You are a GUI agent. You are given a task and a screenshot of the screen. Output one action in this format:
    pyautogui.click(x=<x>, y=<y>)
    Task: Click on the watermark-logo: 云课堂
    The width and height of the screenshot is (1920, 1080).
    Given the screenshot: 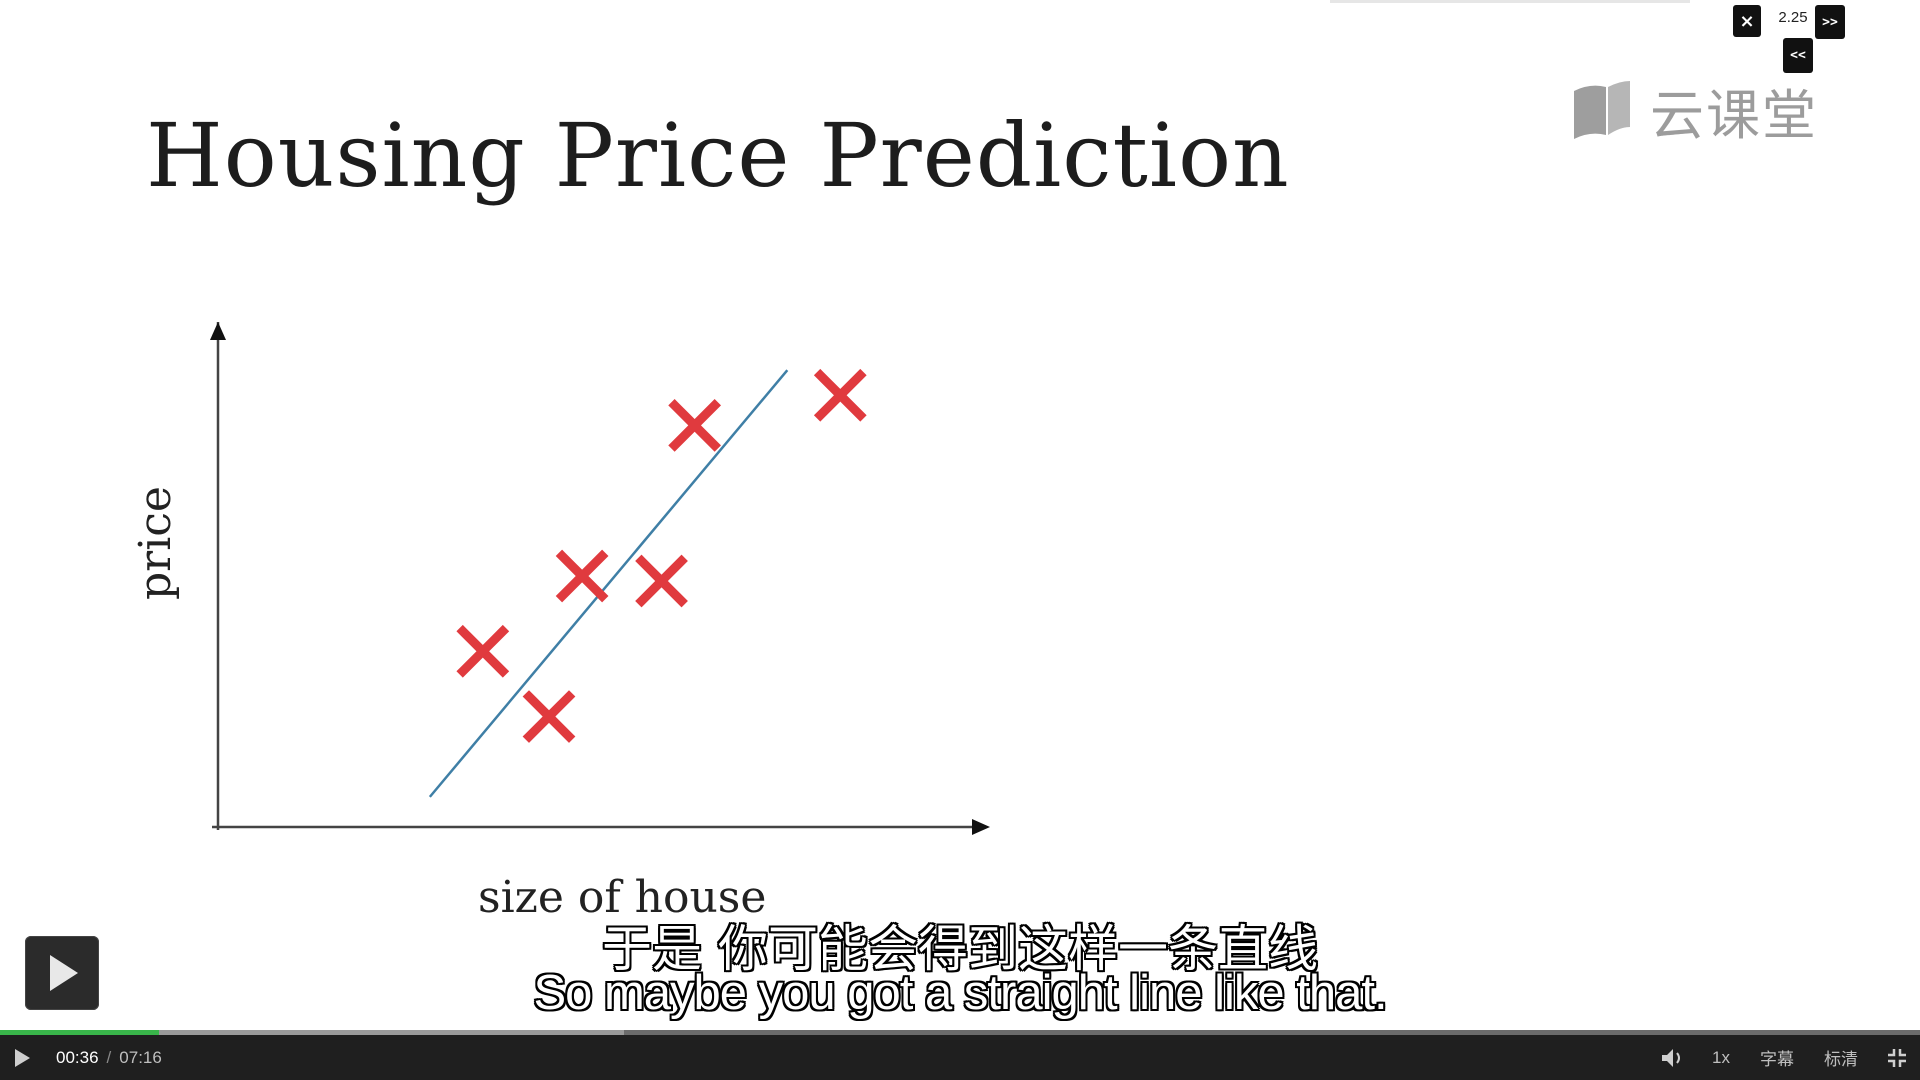 What is the action you would take?
    pyautogui.click(x=1693, y=111)
    